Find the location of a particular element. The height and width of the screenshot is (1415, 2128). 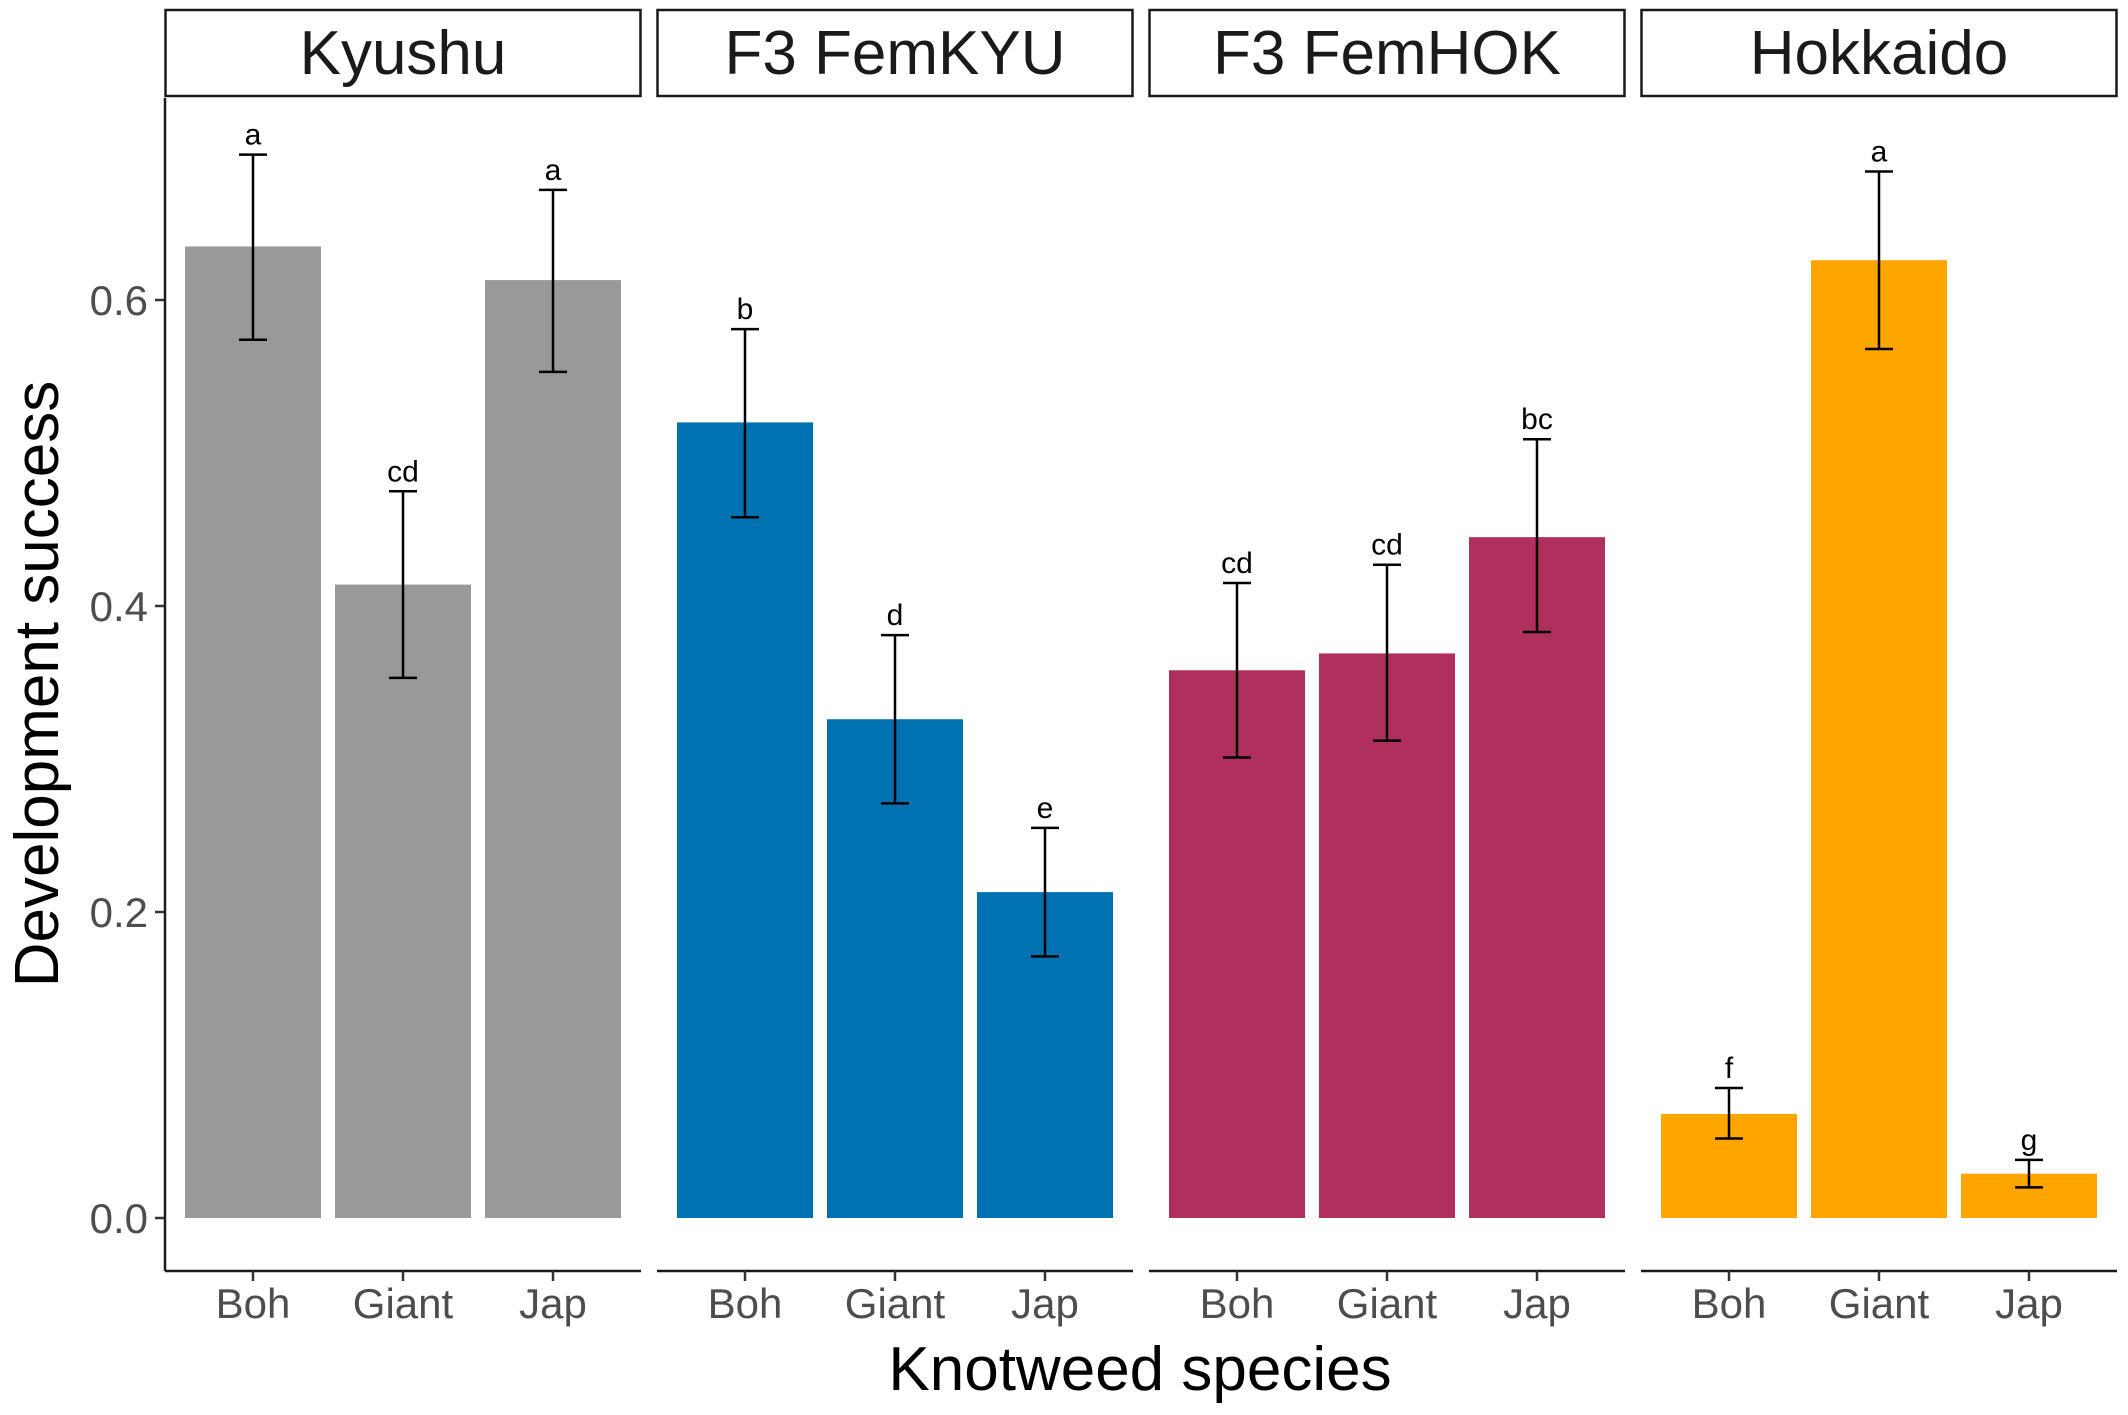

y-tick-label: 0.4 is located at coordinates (119, 606).